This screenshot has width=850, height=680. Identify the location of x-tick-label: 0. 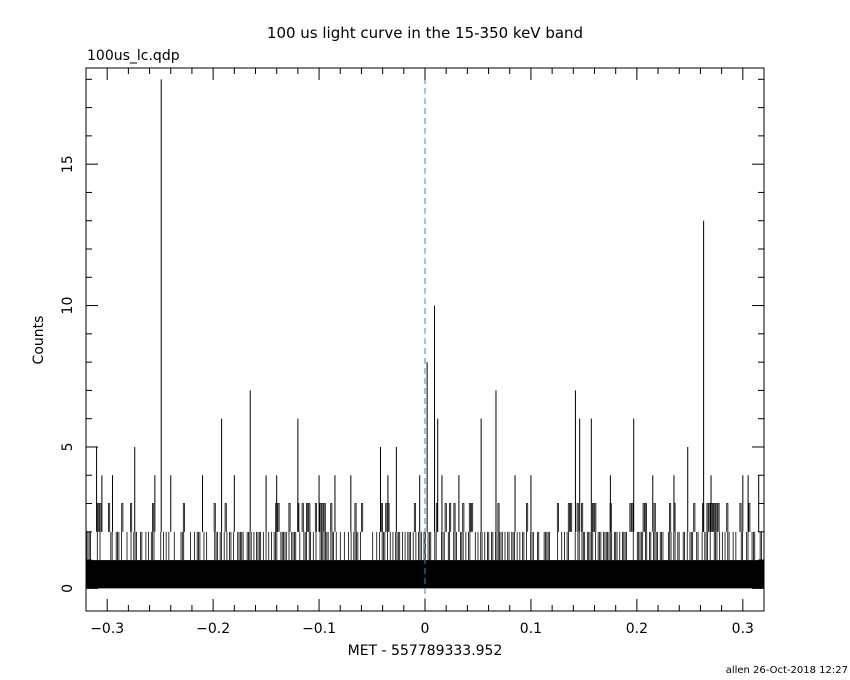
(425, 629).